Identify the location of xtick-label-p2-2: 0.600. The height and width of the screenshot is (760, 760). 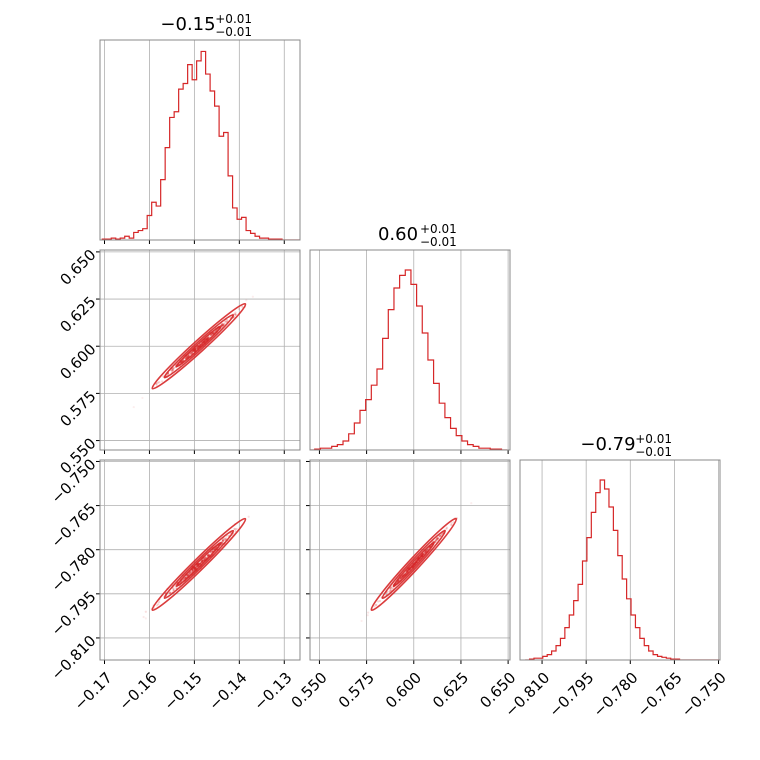
(403, 690).